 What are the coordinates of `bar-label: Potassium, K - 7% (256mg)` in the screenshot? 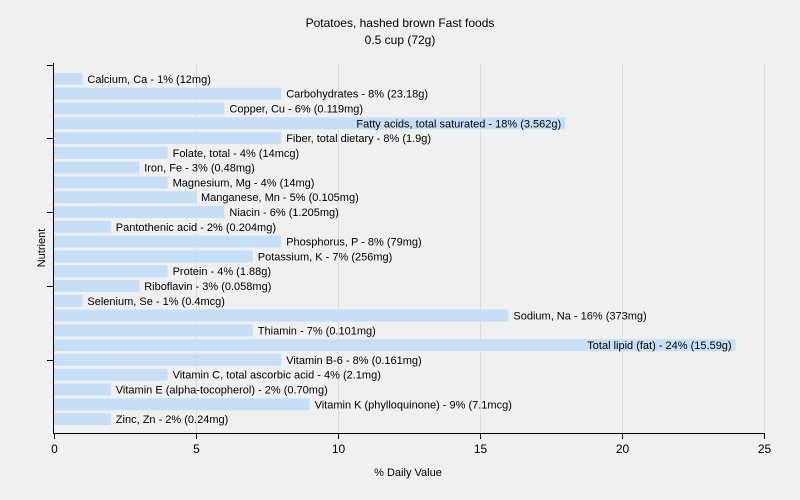 It's located at (325, 257).